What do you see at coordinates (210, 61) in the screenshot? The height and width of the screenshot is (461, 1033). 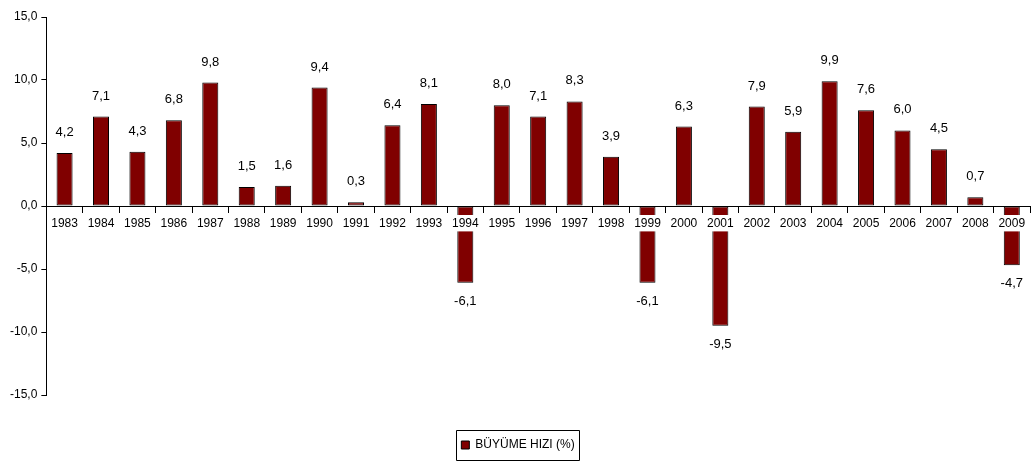 I see `data-label: 9,8` at bounding box center [210, 61].